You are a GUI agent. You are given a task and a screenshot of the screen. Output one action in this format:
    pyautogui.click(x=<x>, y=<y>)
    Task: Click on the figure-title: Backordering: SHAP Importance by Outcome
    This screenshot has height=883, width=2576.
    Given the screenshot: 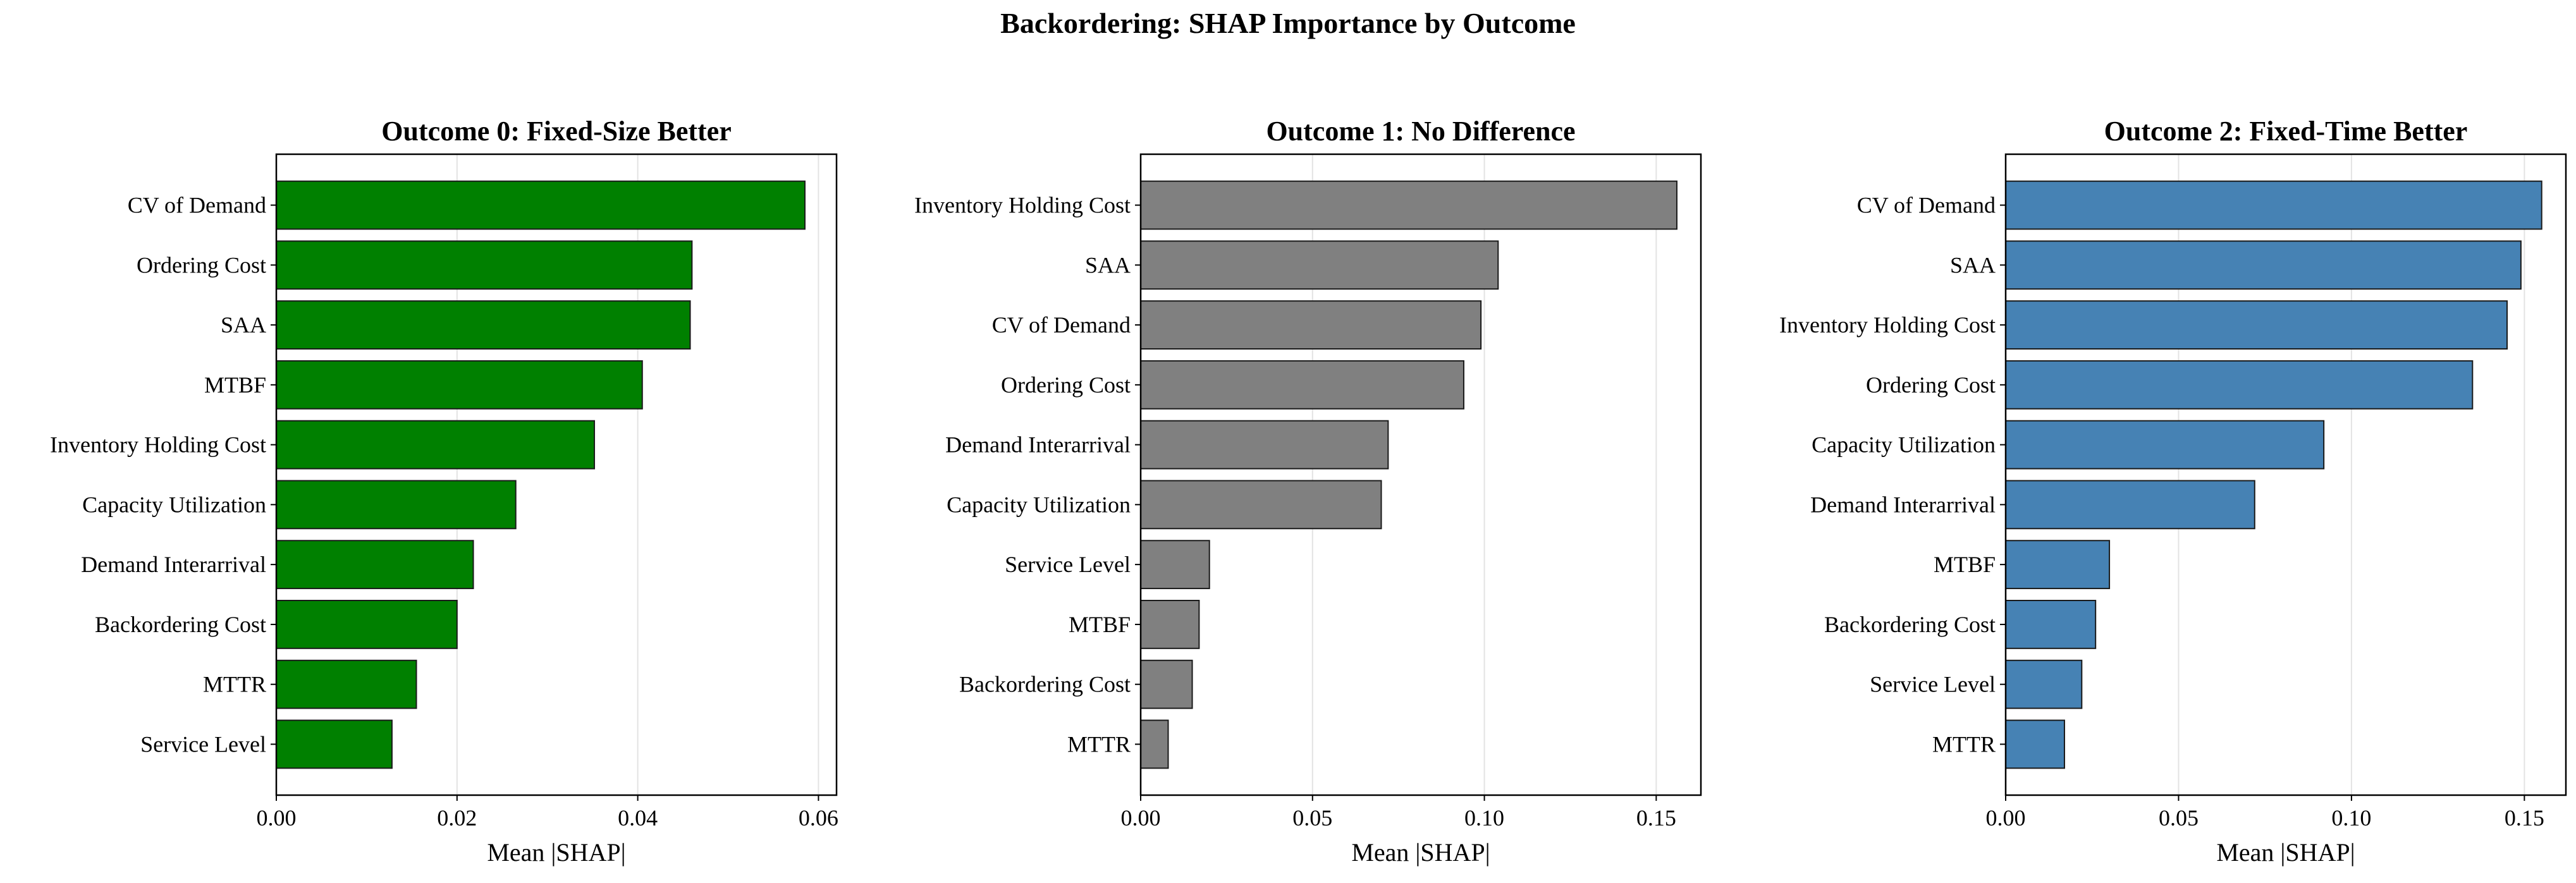 What is the action you would take?
    pyautogui.click(x=1288, y=23)
    